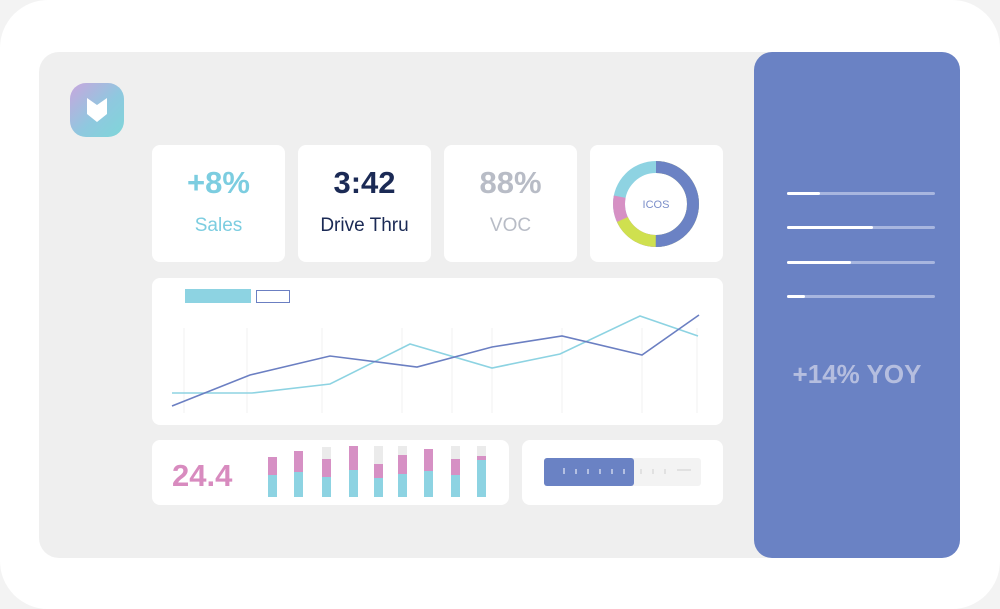 The width and height of the screenshot is (1000, 609). What do you see at coordinates (510, 225) in the screenshot?
I see `kpi-label: VOC` at bounding box center [510, 225].